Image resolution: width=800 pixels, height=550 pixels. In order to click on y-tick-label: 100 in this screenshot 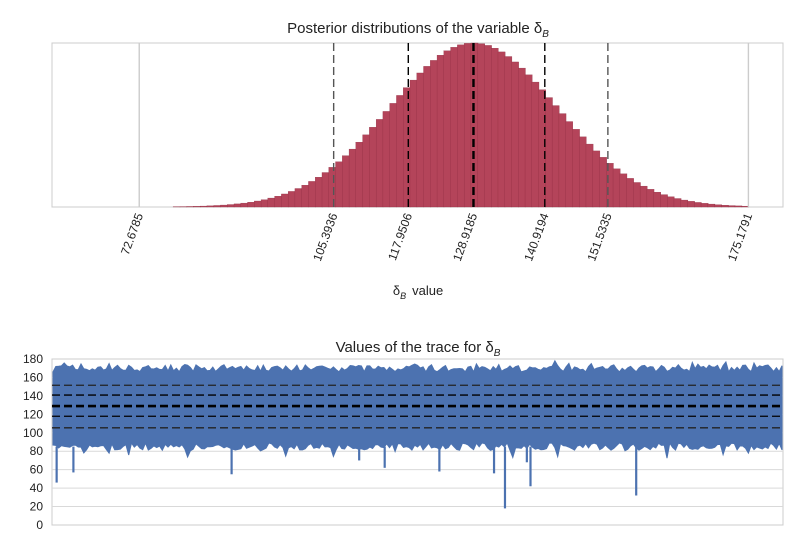, I will do `click(33, 433)`.